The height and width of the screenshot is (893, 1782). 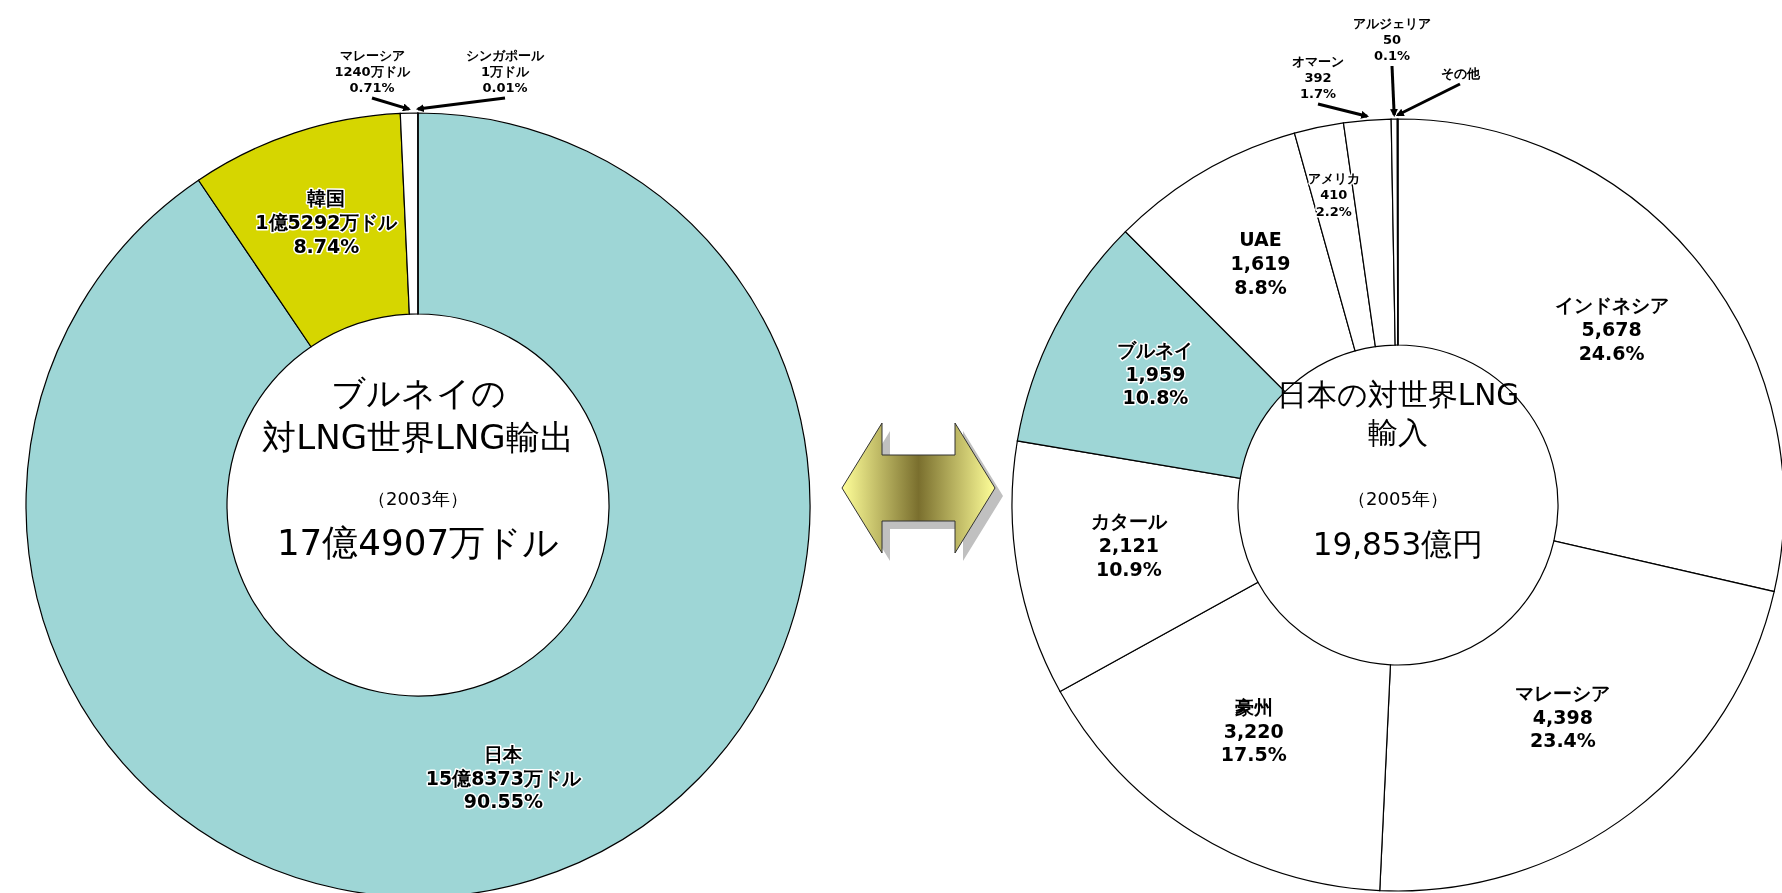 What do you see at coordinates (1398, 433) in the screenshot?
I see `text: 輸入` at bounding box center [1398, 433].